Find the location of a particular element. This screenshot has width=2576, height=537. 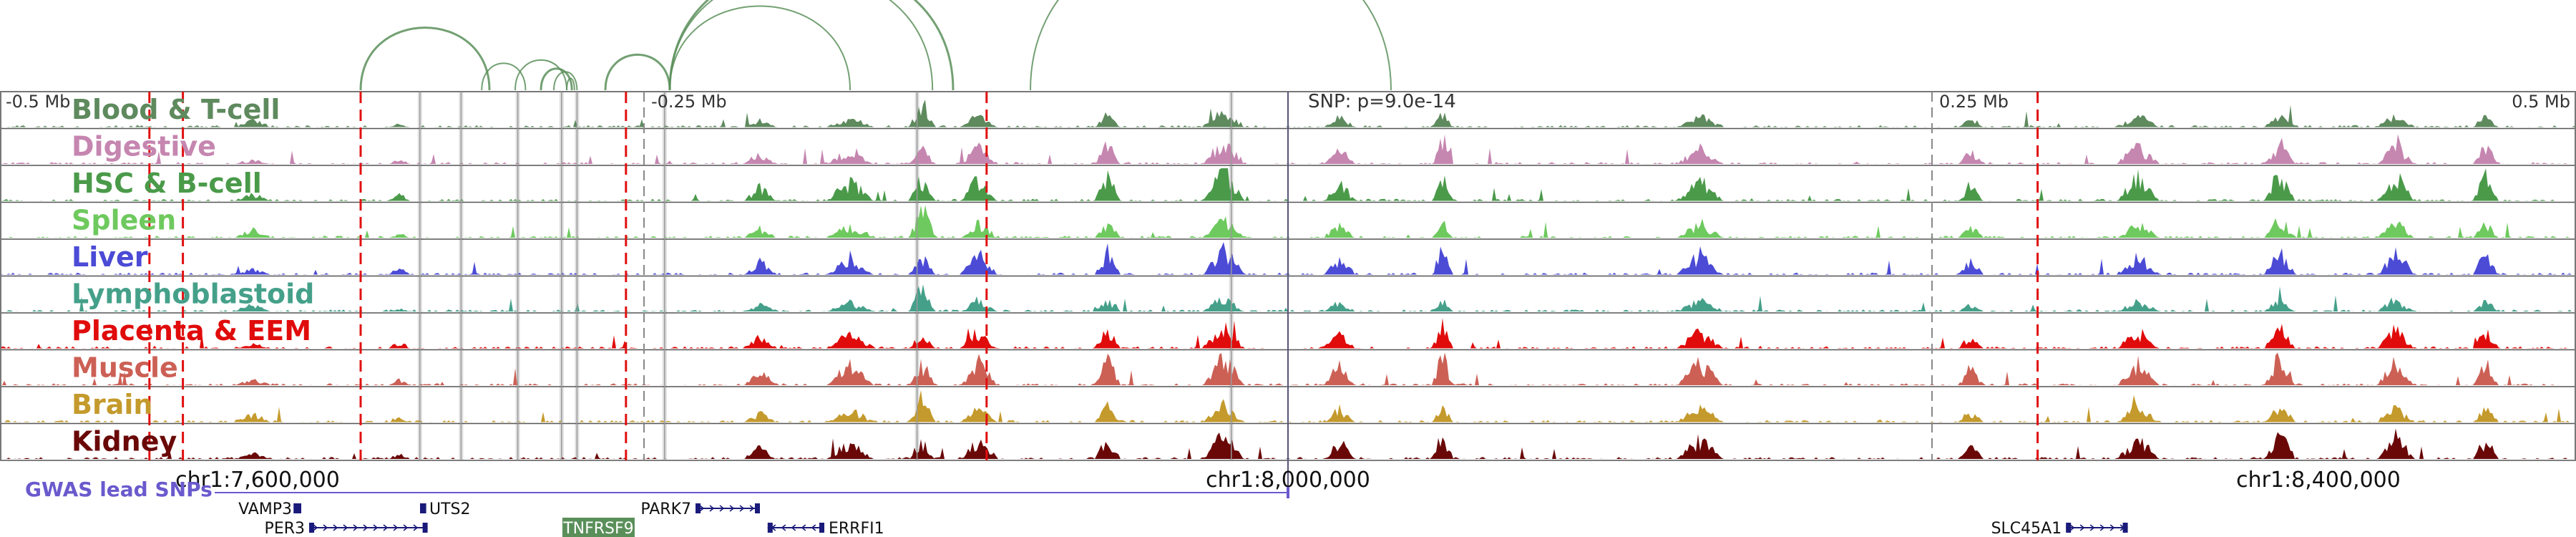

track-label-4: Liver is located at coordinates (110, 257).